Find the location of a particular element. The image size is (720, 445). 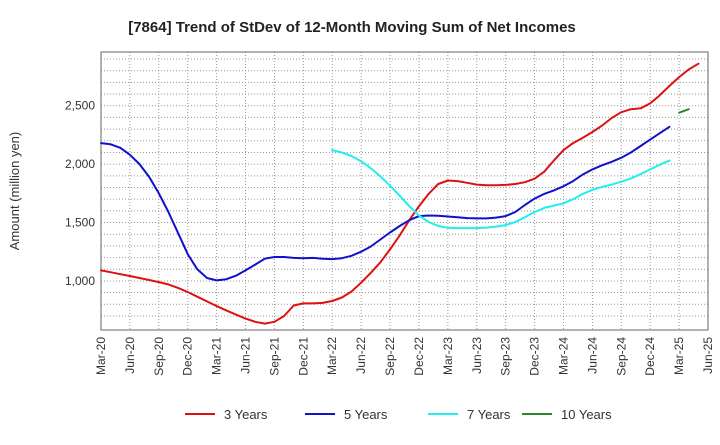

x-tick-label: Sep-22 is located at coordinates (390, 356).